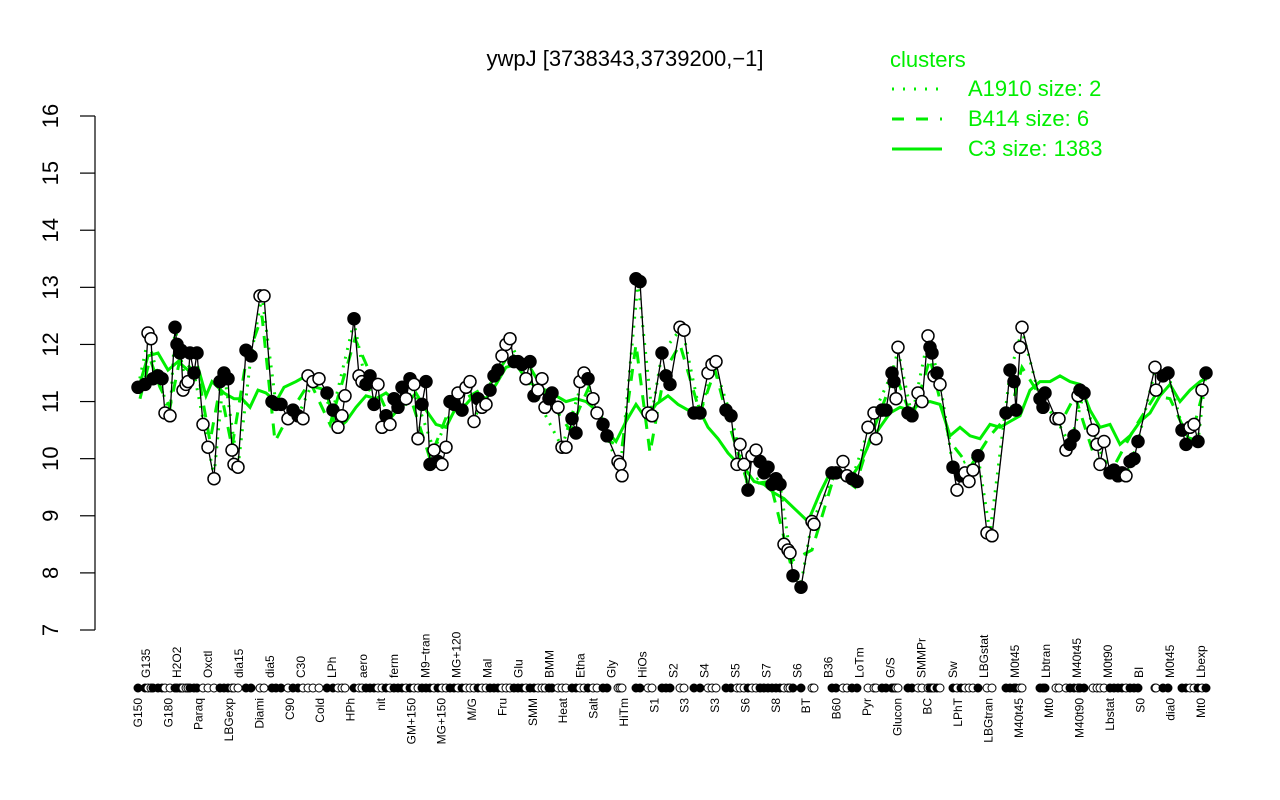  What do you see at coordinates (829, 667) in the screenshot?
I see `x-tick-label-top: B36` at bounding box center [829, 667].